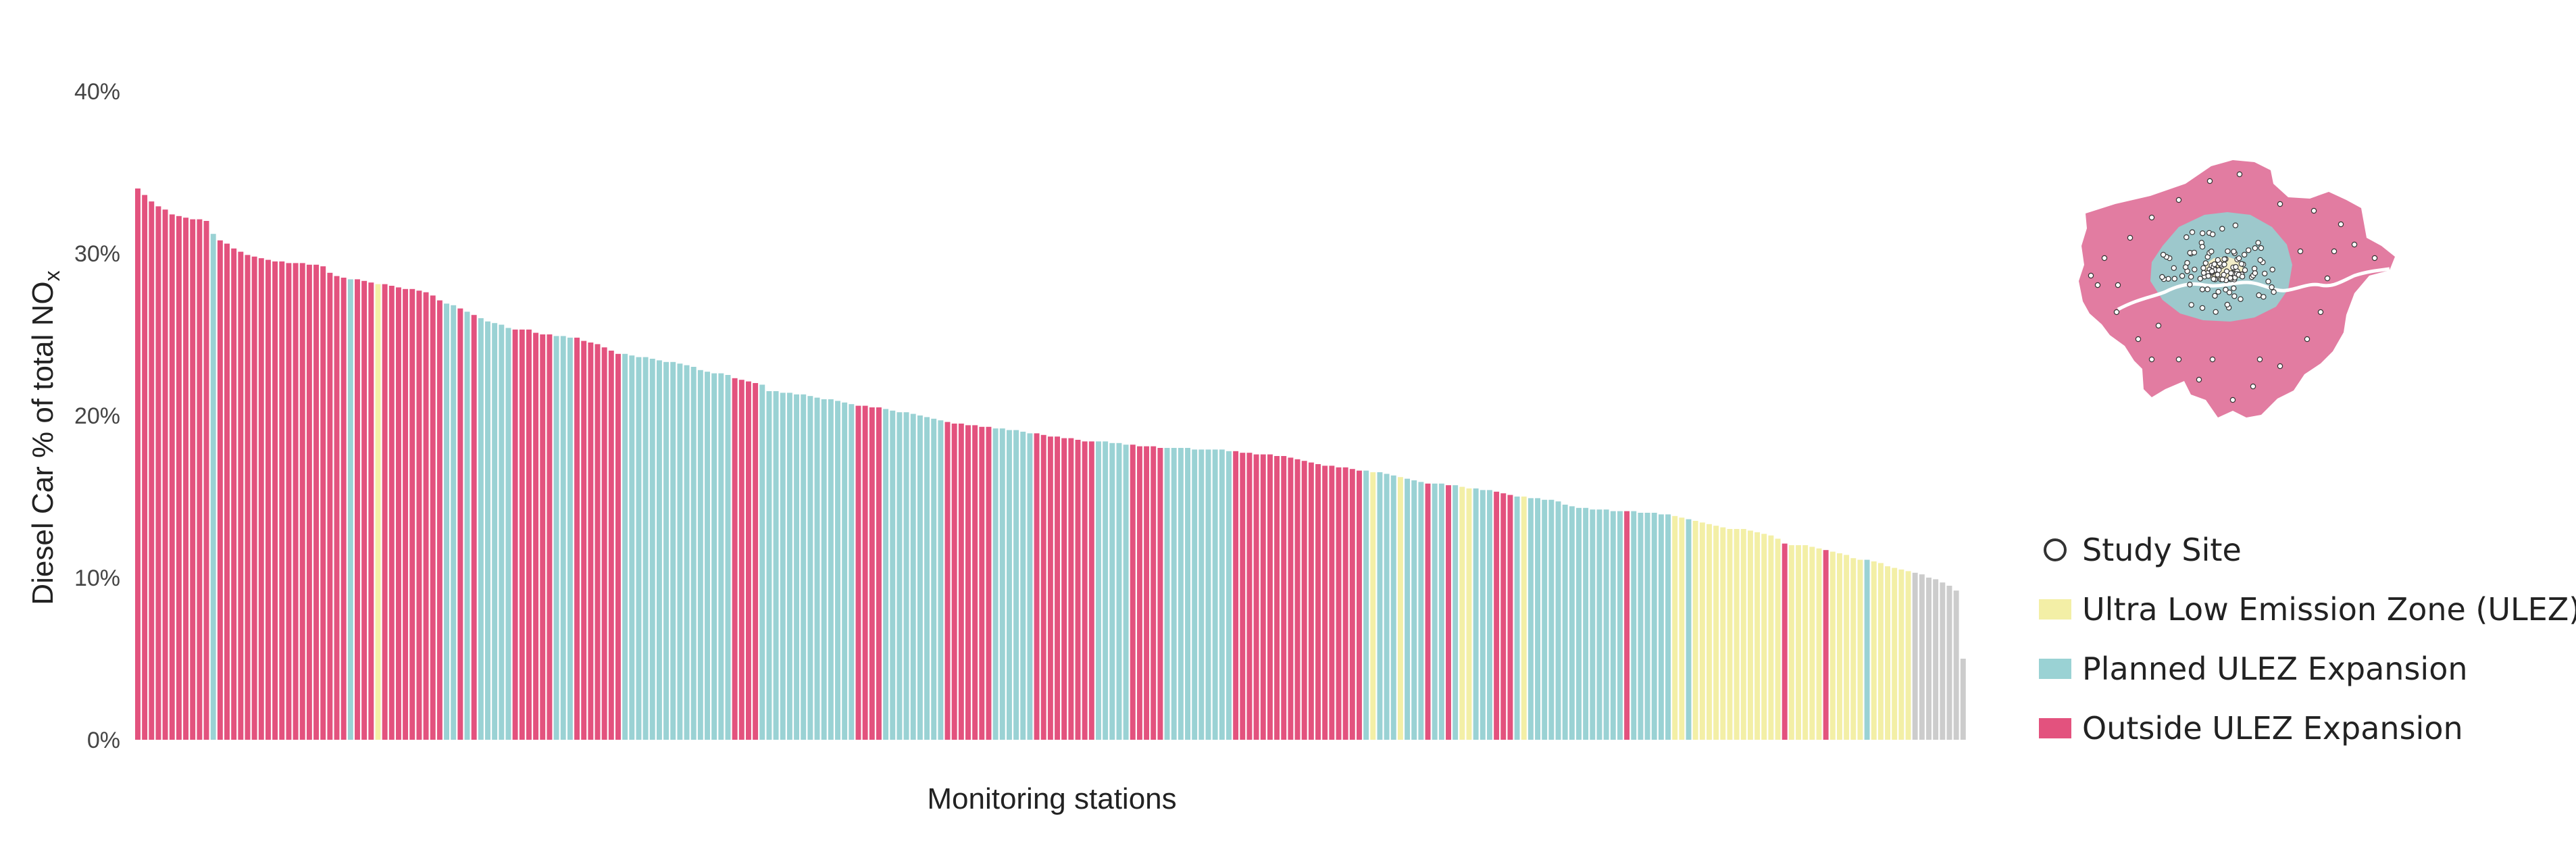 Image resolution: width=2576 pixels, height=860 pixels. What do you see at coordinates (97, 578) in the screenshot?
I see `y-tick-label: 10%` at bounding box center [97, 578].